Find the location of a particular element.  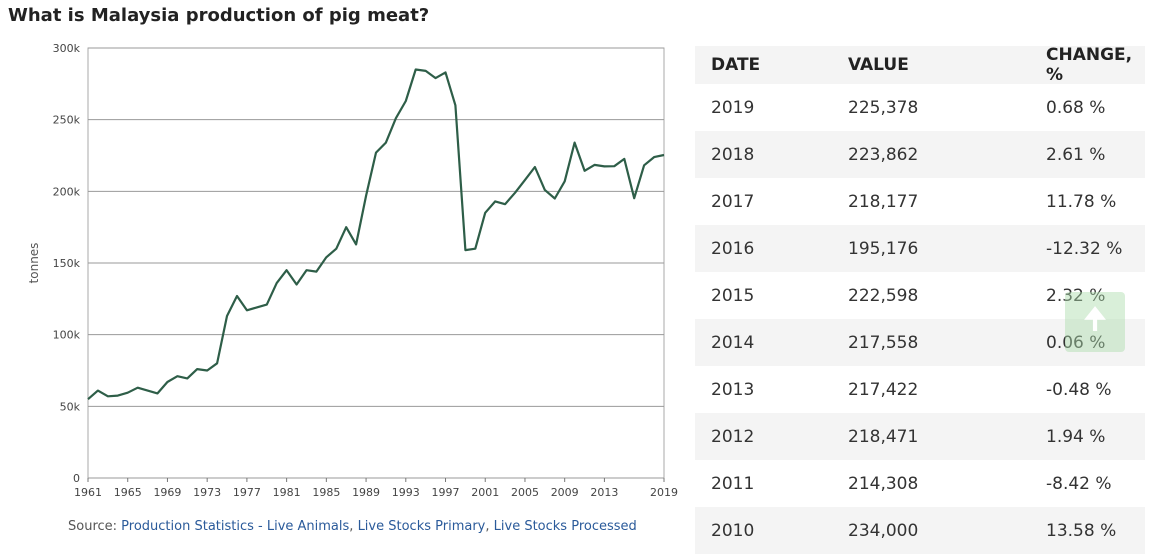

x-tick-label: 1977 is located at coordinates (247, 492).